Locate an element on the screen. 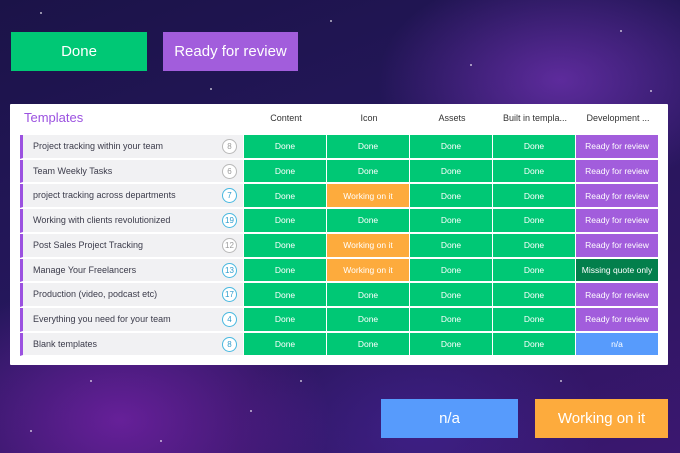 This screenshot has width=680, height=453. working-on-it-status-button: Working on it is located at coordinates (601, 418).